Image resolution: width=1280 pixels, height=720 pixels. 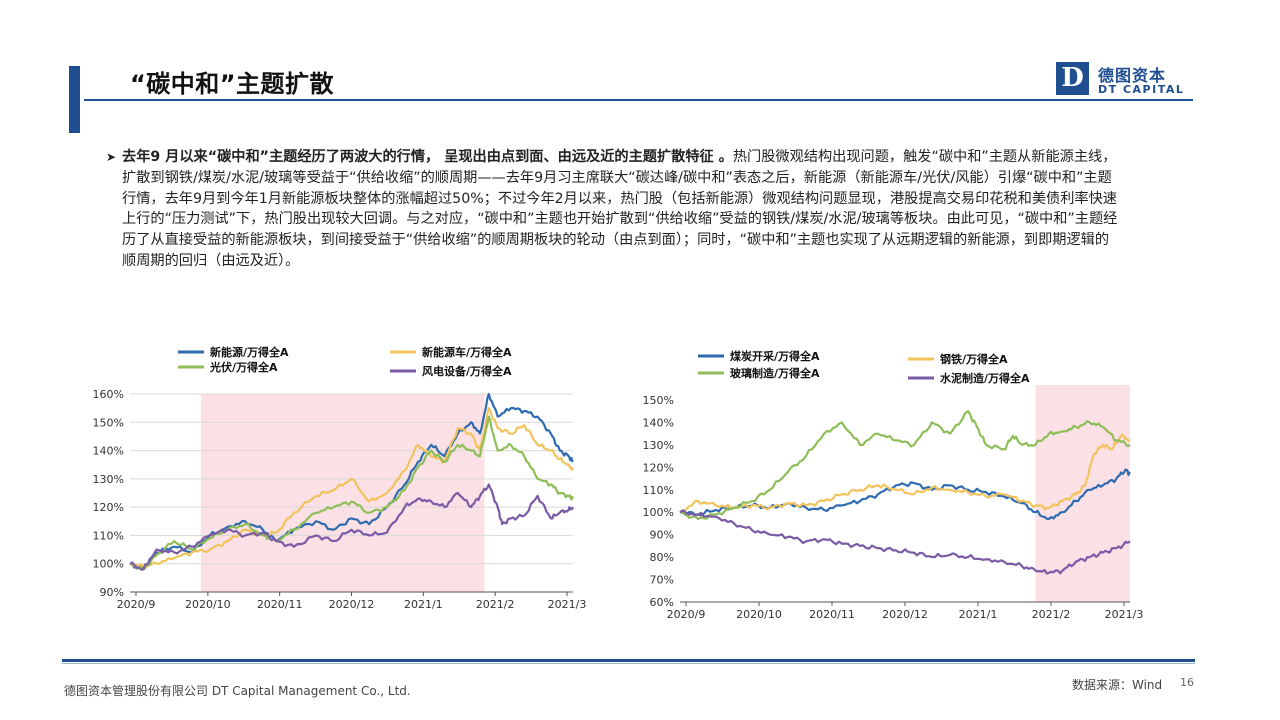 I want to click on legend-label: 风电设备/万得全A, so click(x=467, y=371).